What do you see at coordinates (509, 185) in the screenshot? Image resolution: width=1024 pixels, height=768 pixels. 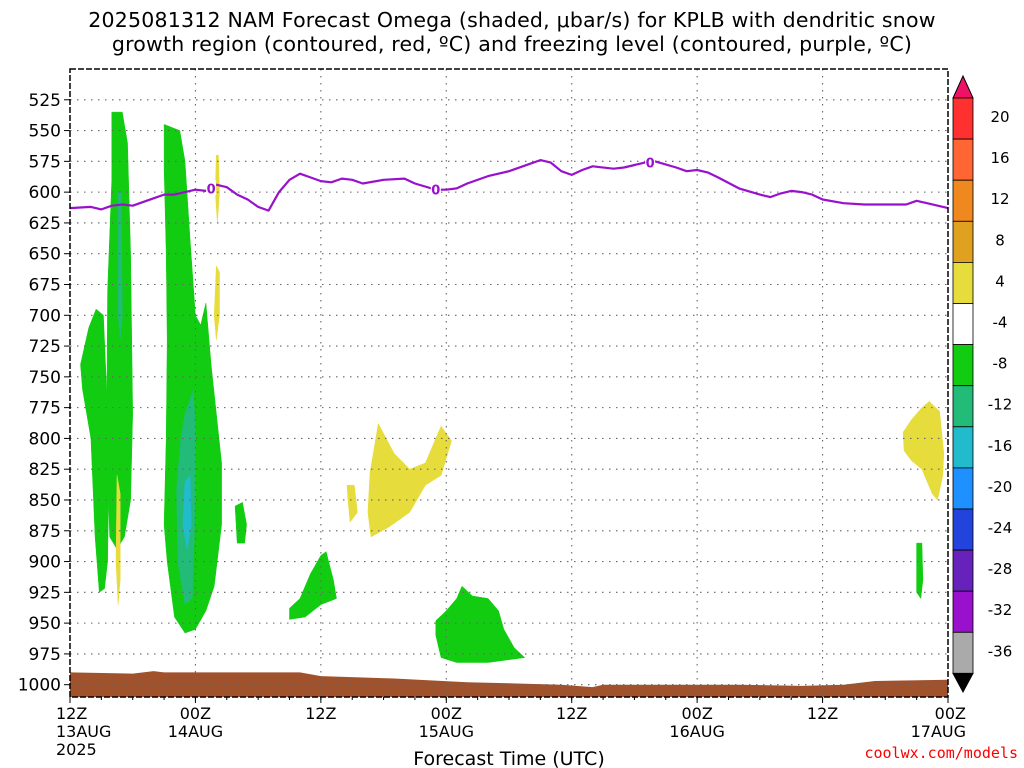 I see `freezing-level-line` at bounding box center [509, 185].